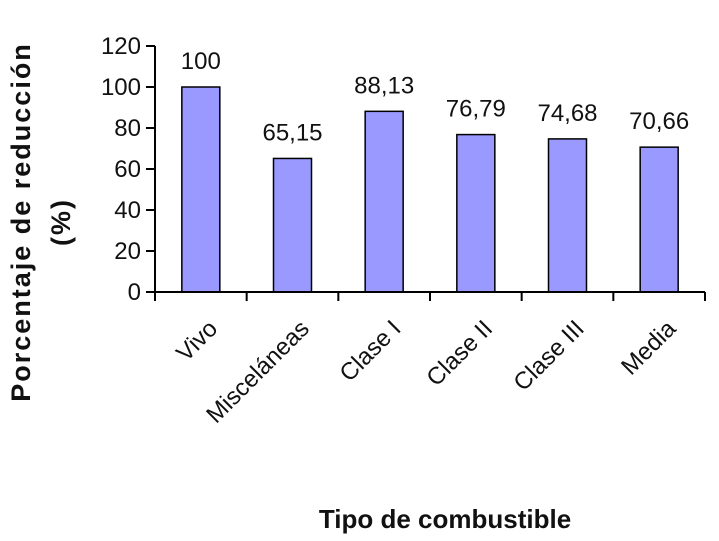 Image resolution: width=719 pixels, height=541 pixels. What do you see at coordinates (567, 113) in the screenshot?
I see `data-label: 74,68` at bounding box center [567, 113].